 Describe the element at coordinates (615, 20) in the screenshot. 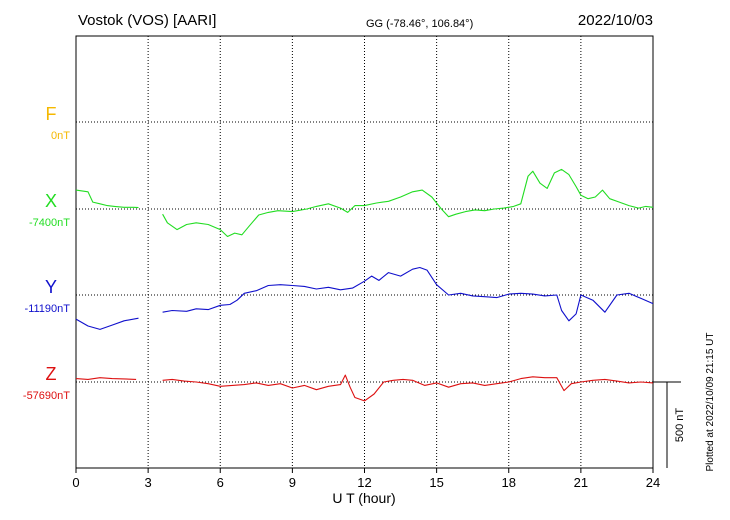

I see `date-label: 2022/10/03` at that location.